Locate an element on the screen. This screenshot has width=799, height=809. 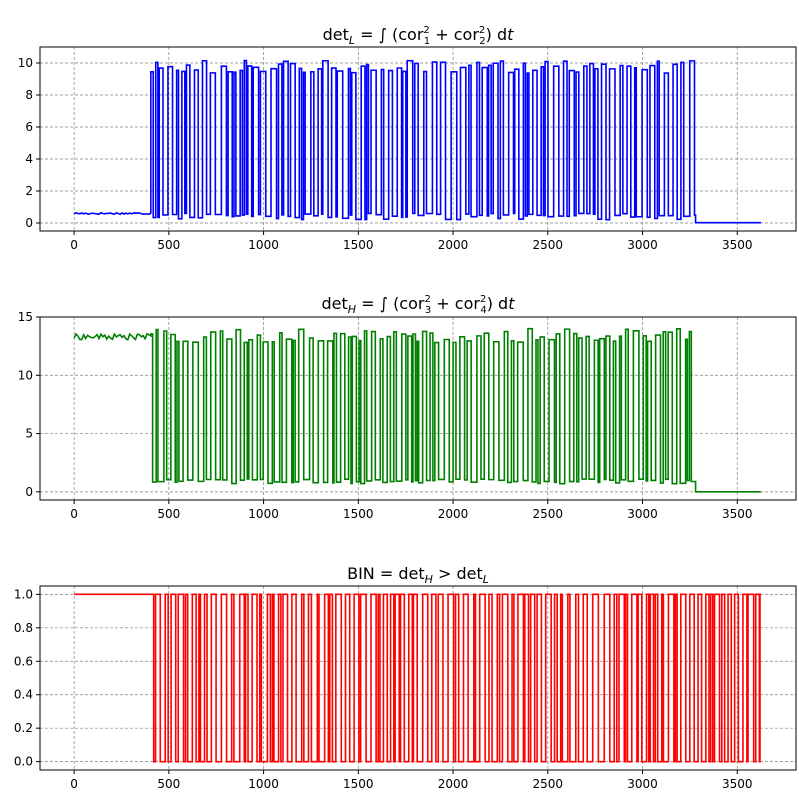
y-tick-label: 8 is located at coordinates (29, 95).